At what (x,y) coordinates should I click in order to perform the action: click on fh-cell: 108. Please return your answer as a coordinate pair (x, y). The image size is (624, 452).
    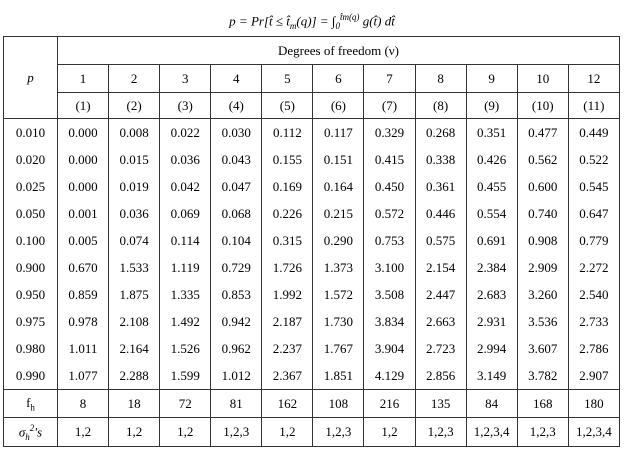
    Looking at the image, I should click on (338, 403).